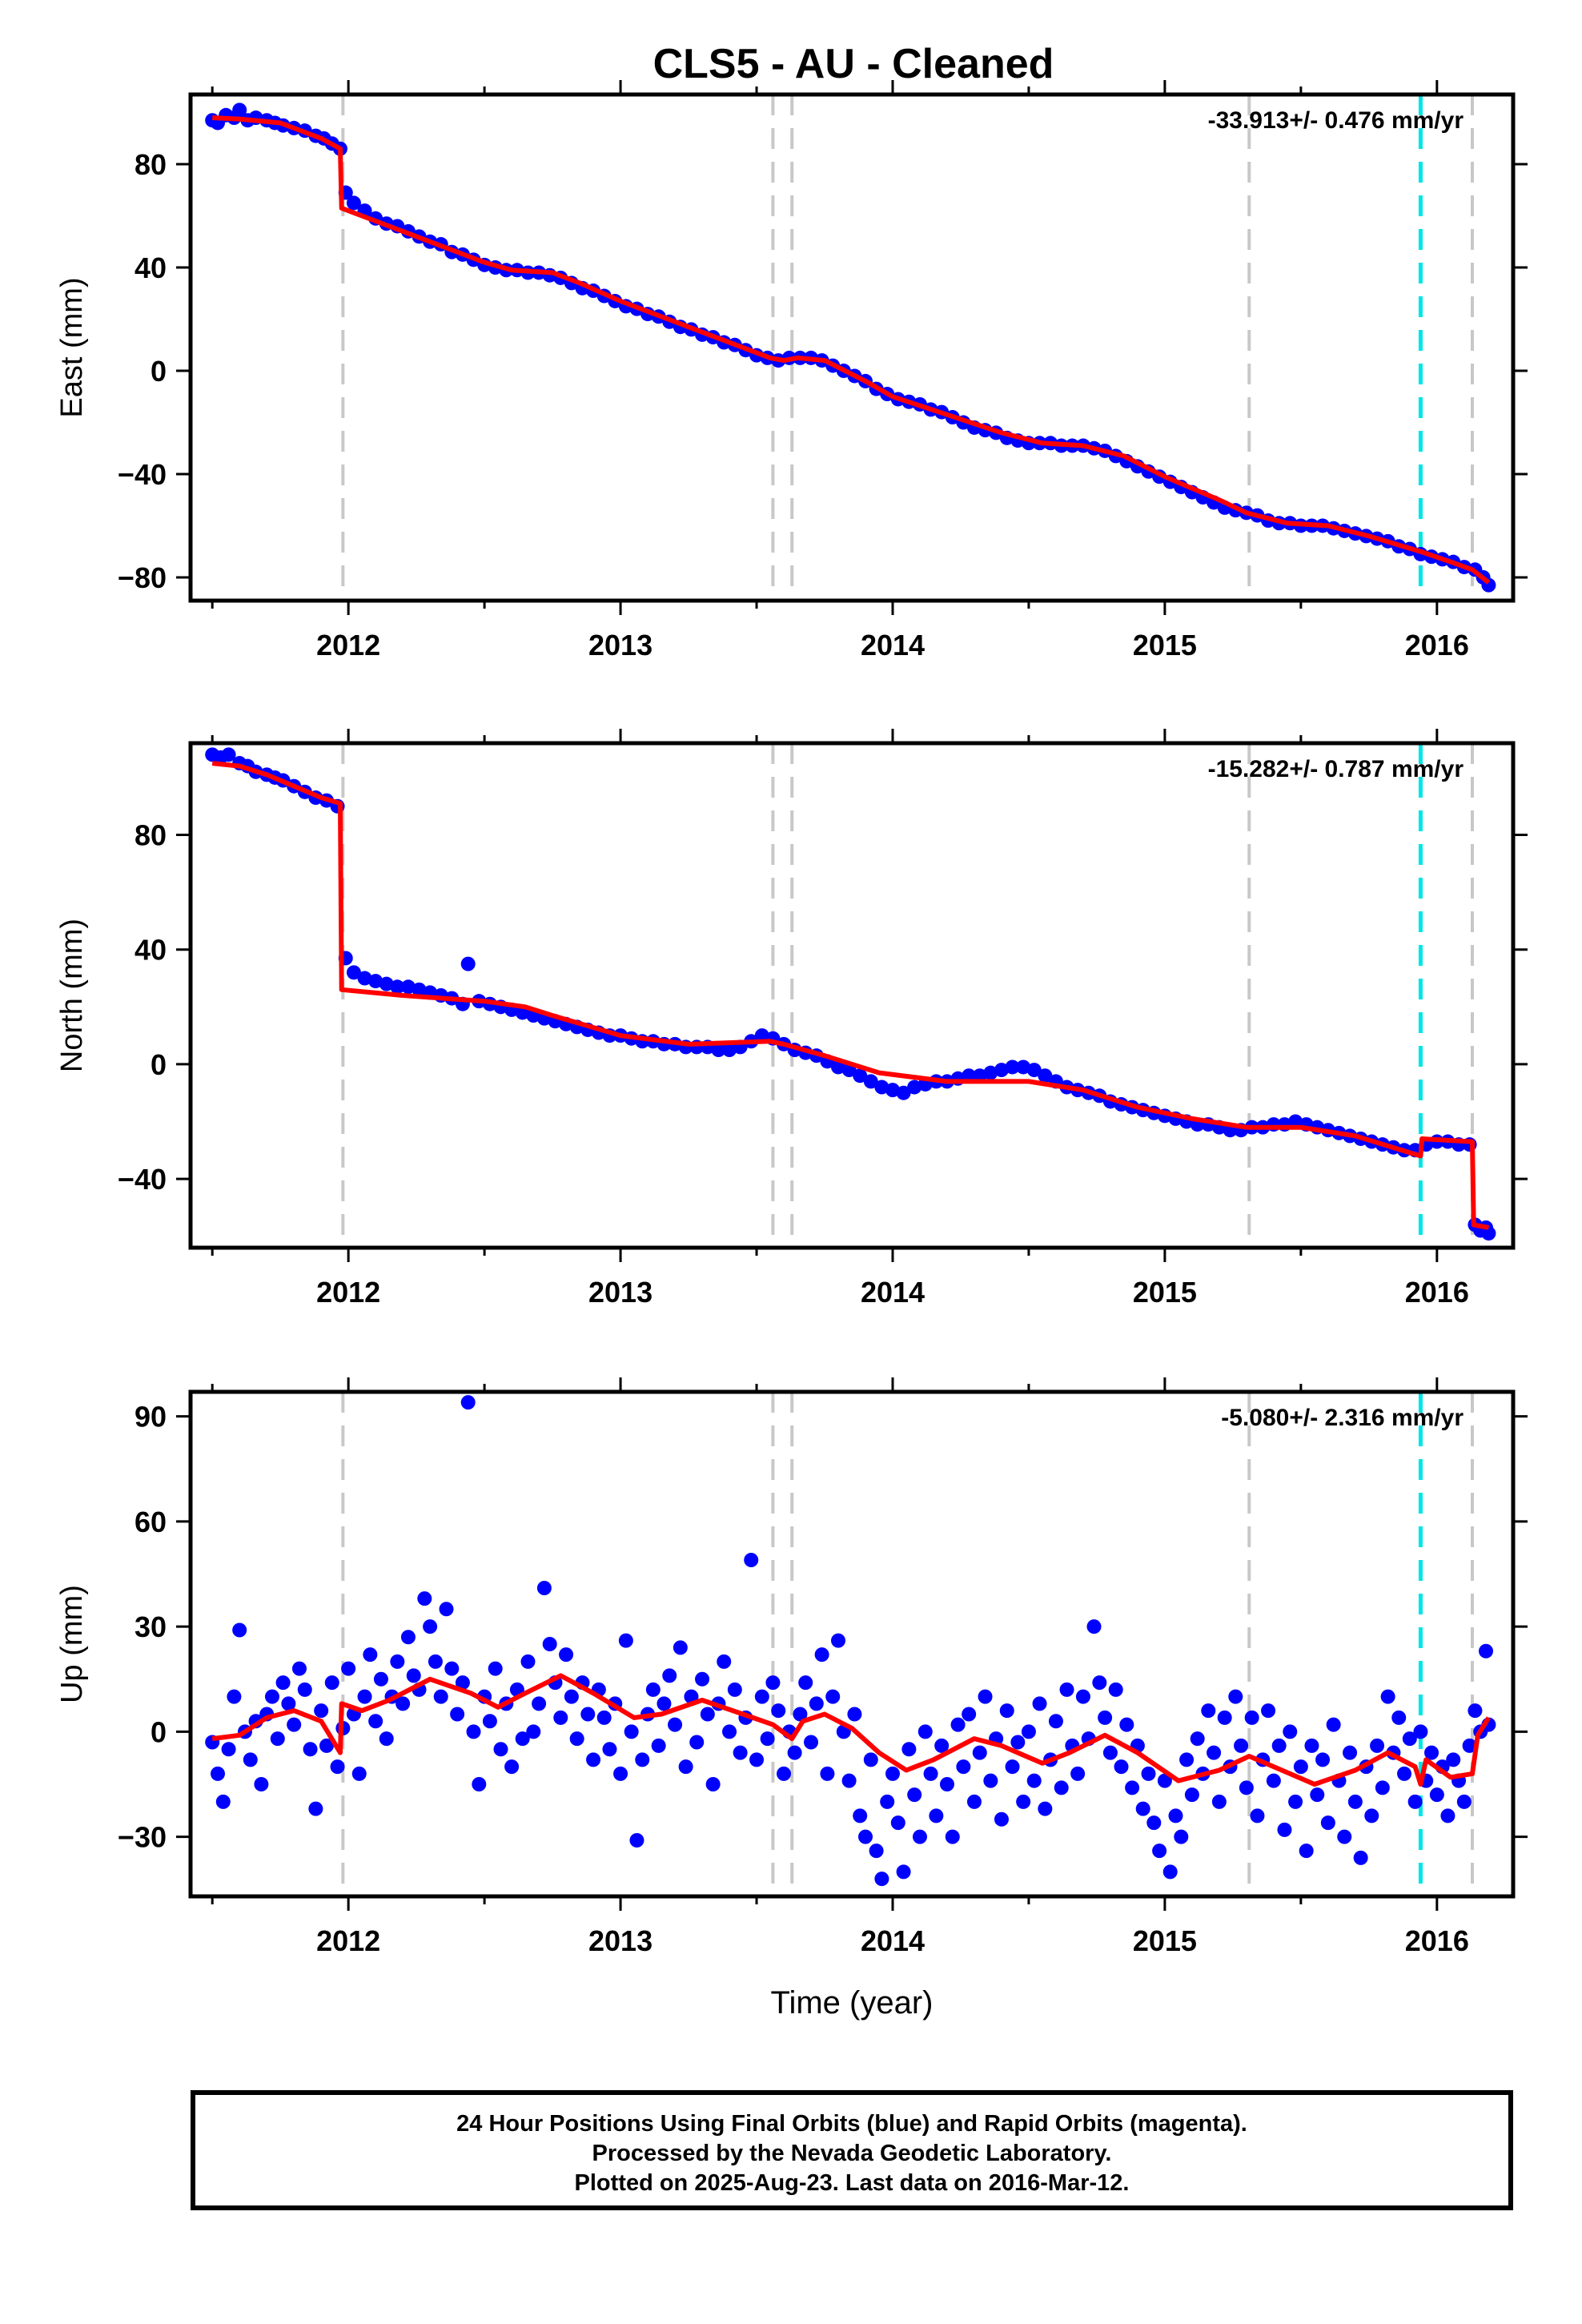 The width and height of the screenshot is (1582, 2324). What do you see at coordinates (142, 1837) in the screenshot?
I see `y-tick-label: −30` at bounding box center [142, 1837].